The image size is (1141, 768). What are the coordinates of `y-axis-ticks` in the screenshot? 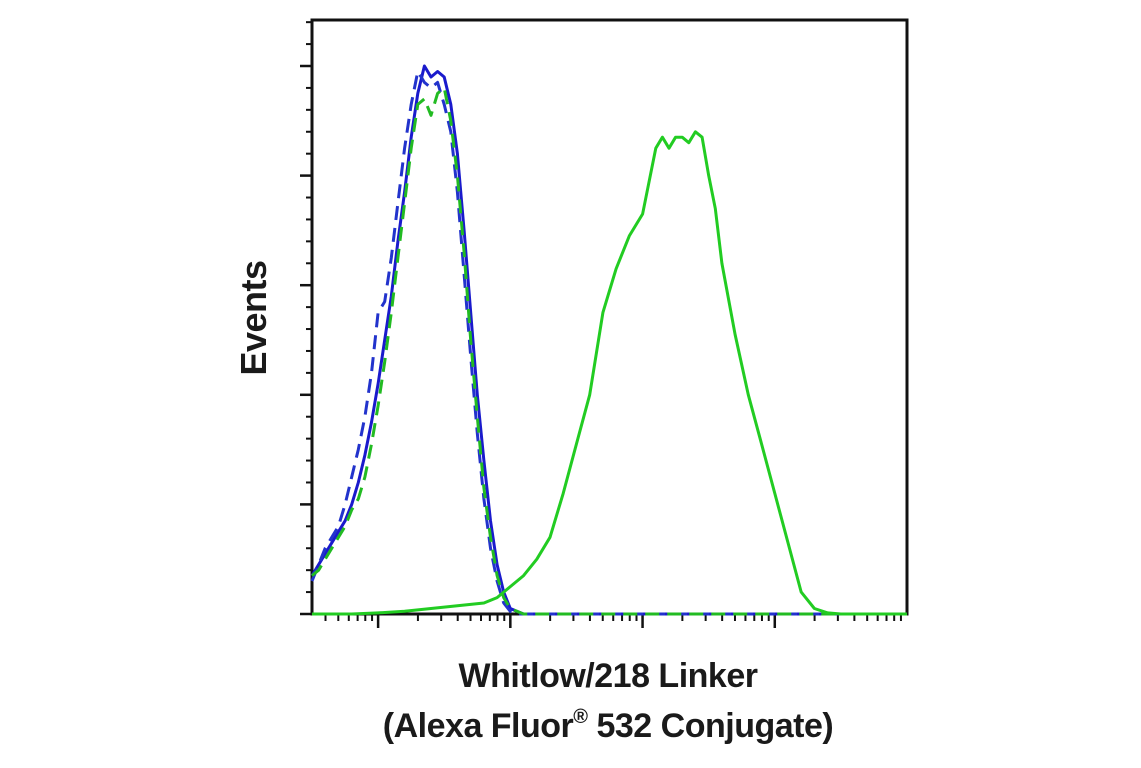 It's located at (306, 318).